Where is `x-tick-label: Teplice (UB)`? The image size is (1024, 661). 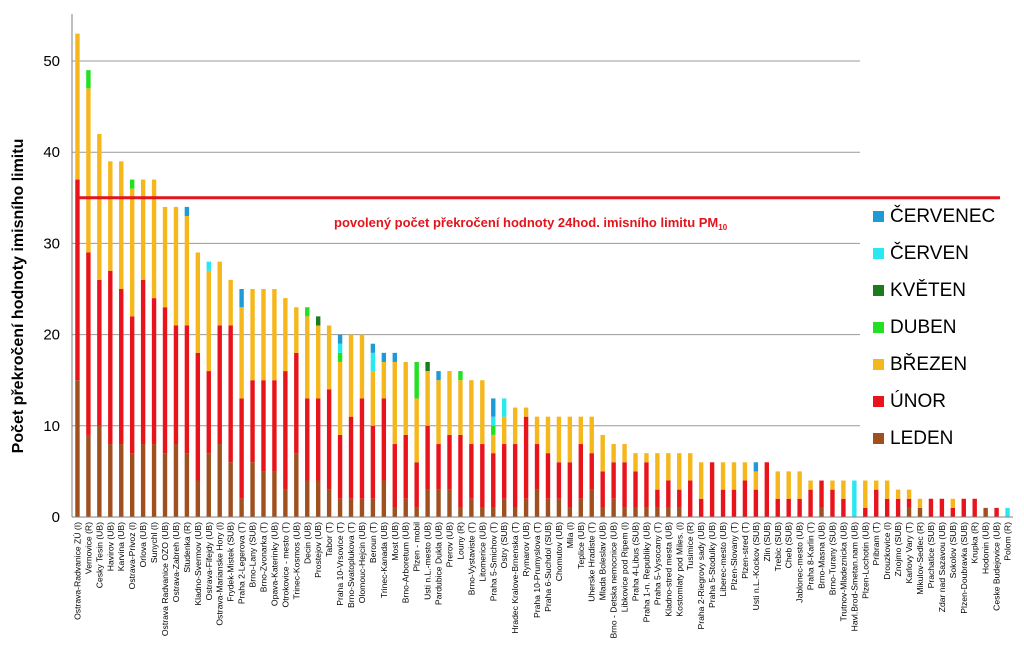
x-tick-label: Teplice (UB) is located at coordinates (581, 545).